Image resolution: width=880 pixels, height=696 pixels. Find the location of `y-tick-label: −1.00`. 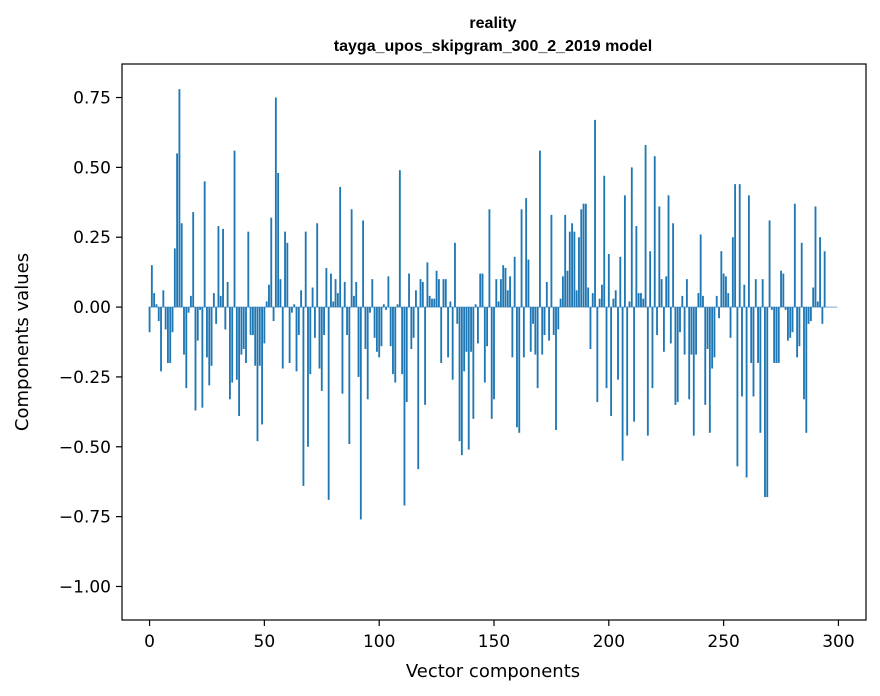

y-tick-label: −1.00 is located at coordinates (85, 587).